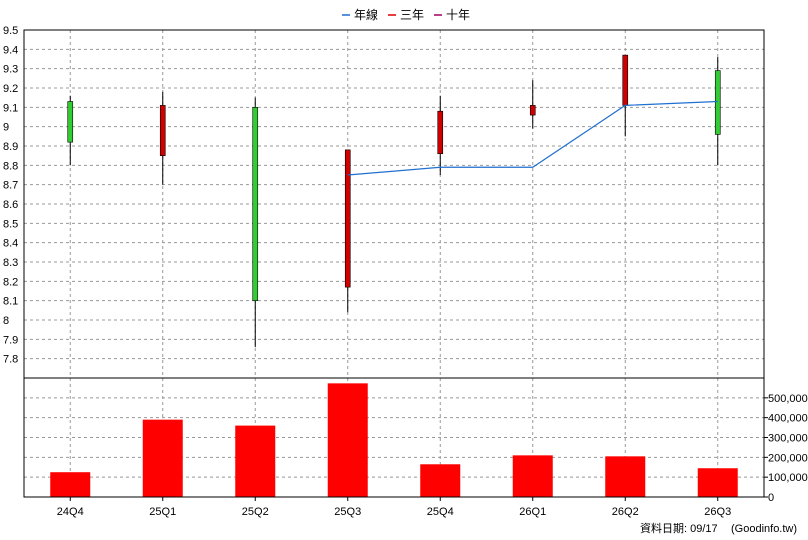 This screenshot has height=540, width=808. What do you see at coordinates (70, 512) in the screenshot?
I see `x-tick-label: 24Q4` at bounding box center [70, 512].